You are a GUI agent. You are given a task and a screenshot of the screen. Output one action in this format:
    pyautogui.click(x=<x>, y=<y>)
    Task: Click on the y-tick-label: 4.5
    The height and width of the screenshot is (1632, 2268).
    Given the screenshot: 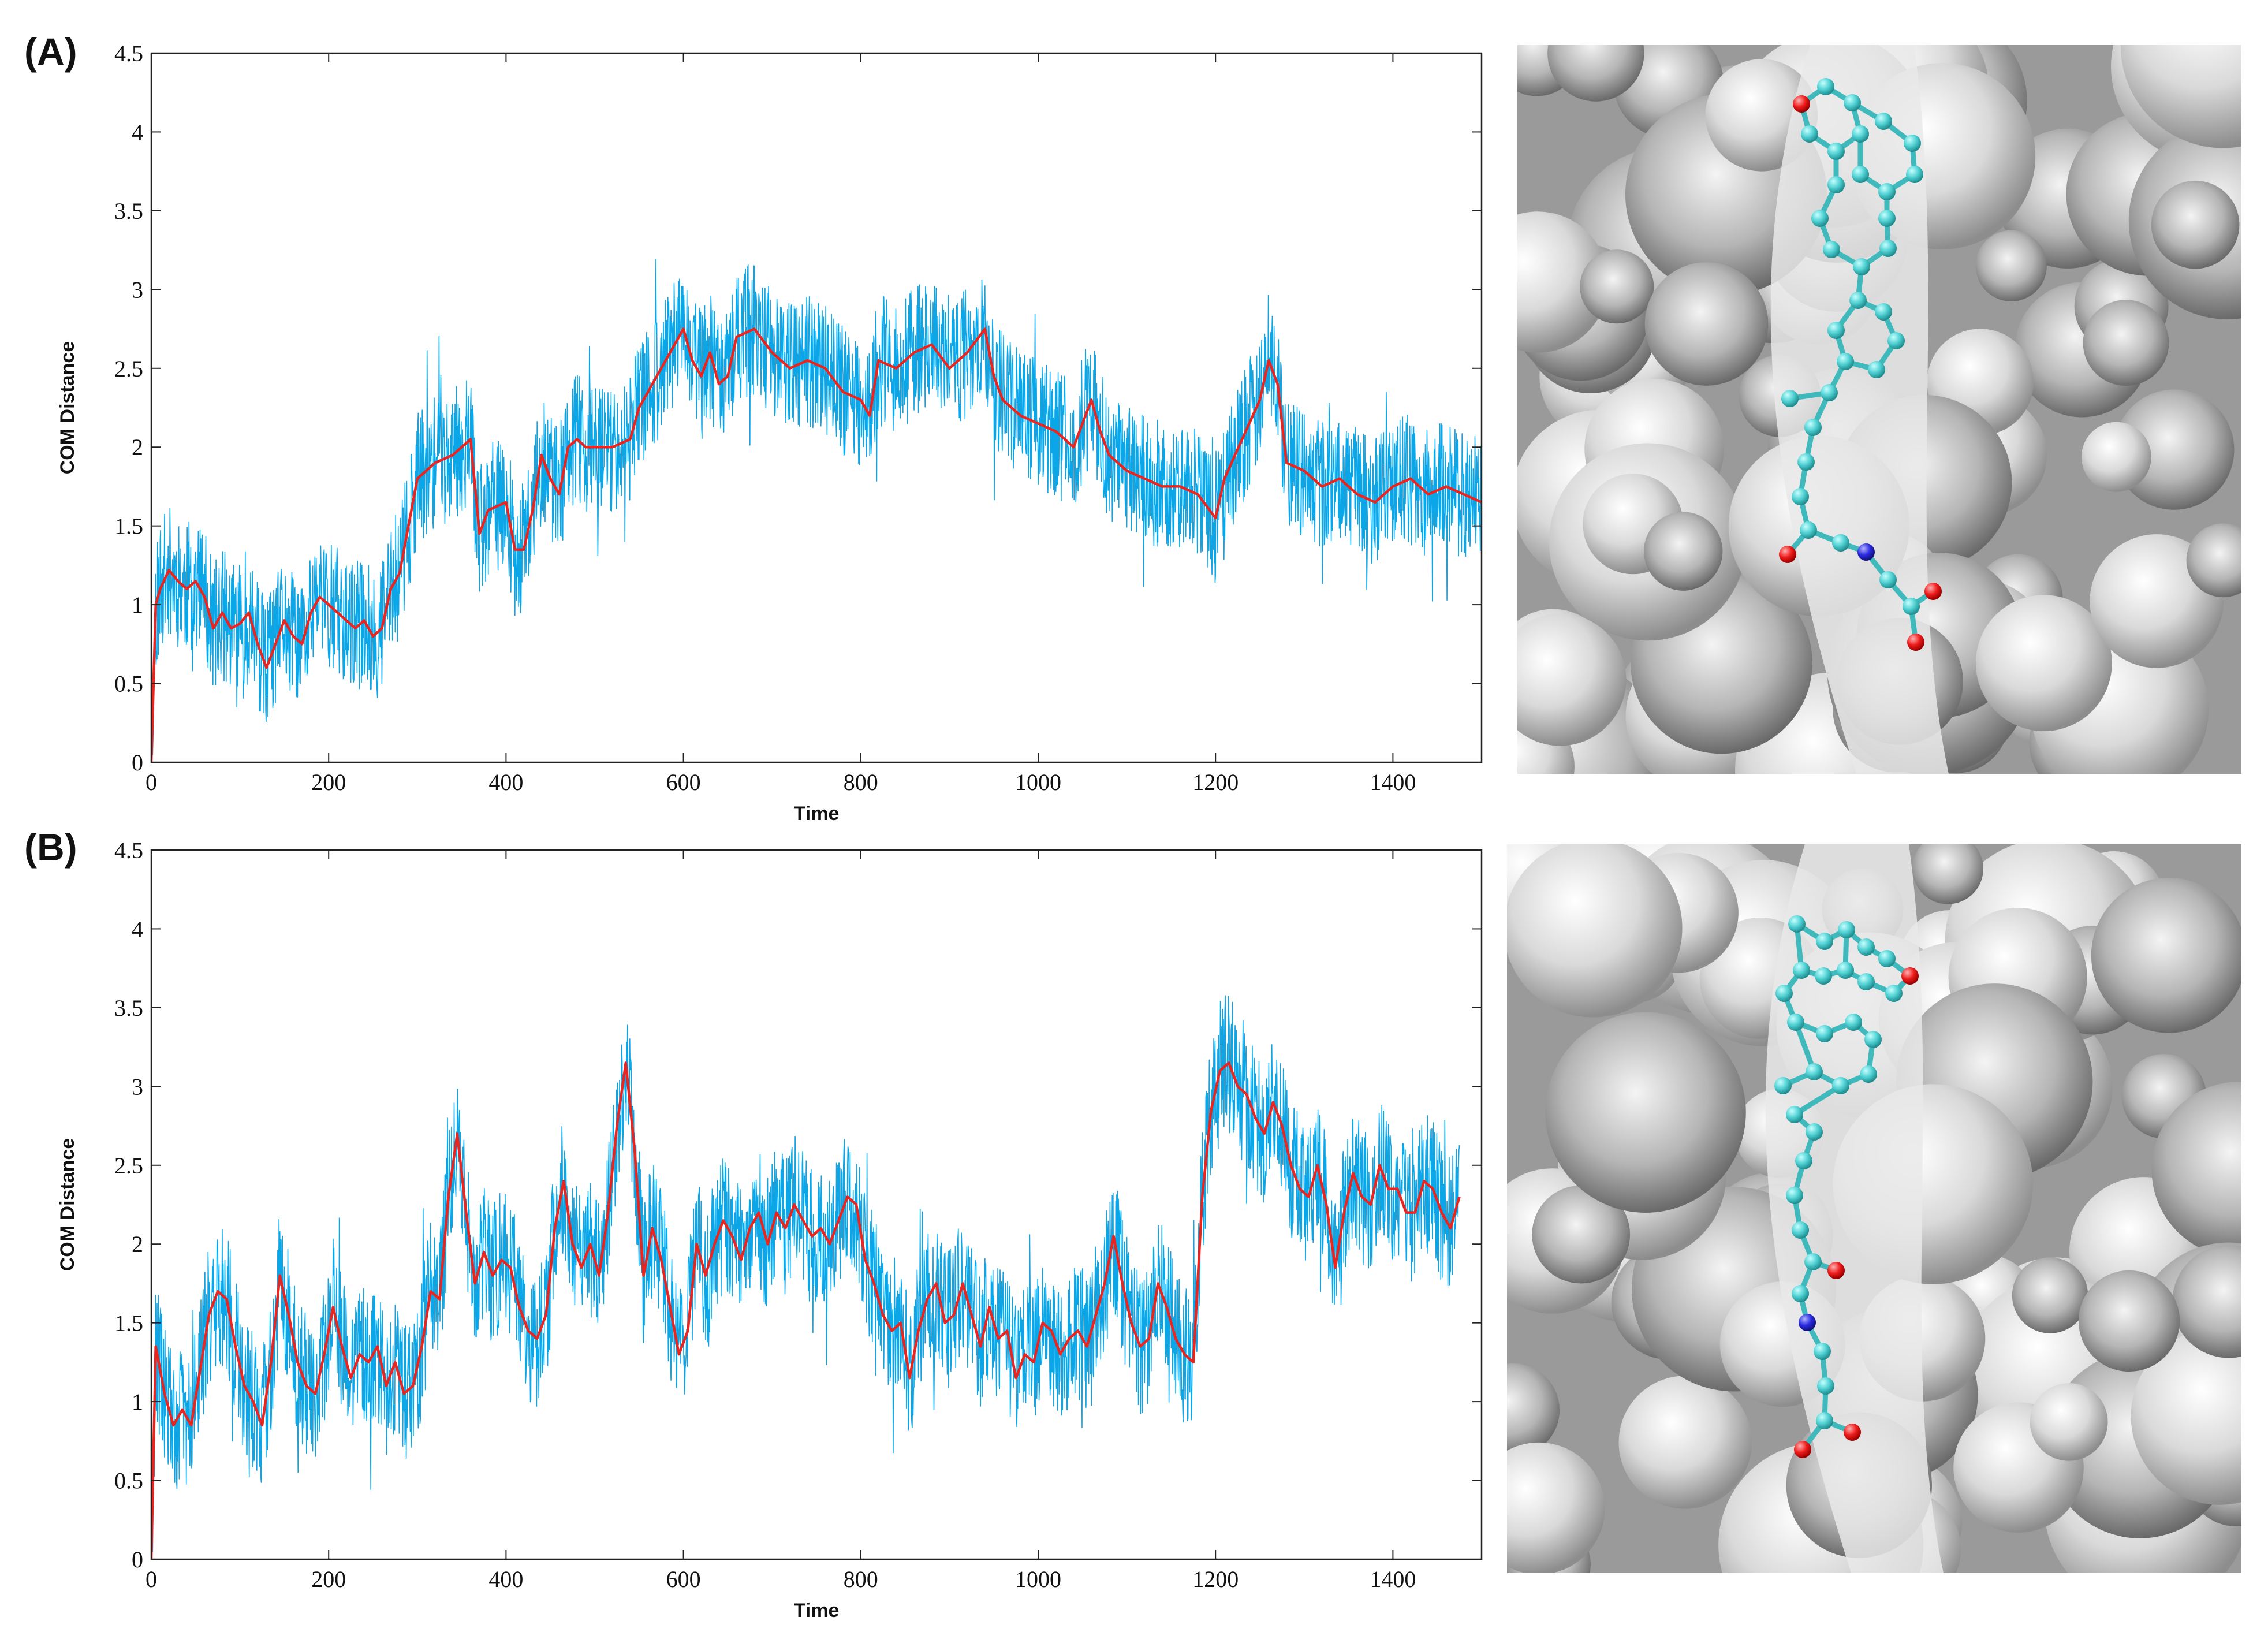 What is the action you would take?
    pyautogui.click(x=128, y=53)
    